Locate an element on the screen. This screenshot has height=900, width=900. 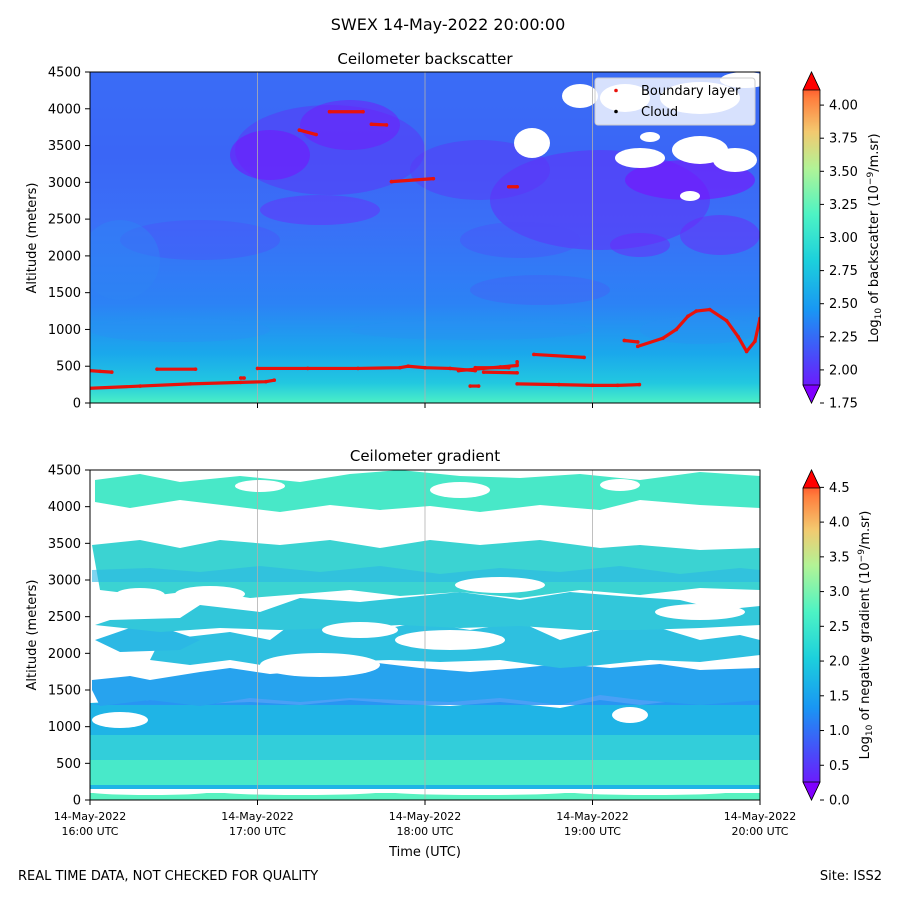
backscatter-ytick-label: 4500 is located at coordinates (64, 73).